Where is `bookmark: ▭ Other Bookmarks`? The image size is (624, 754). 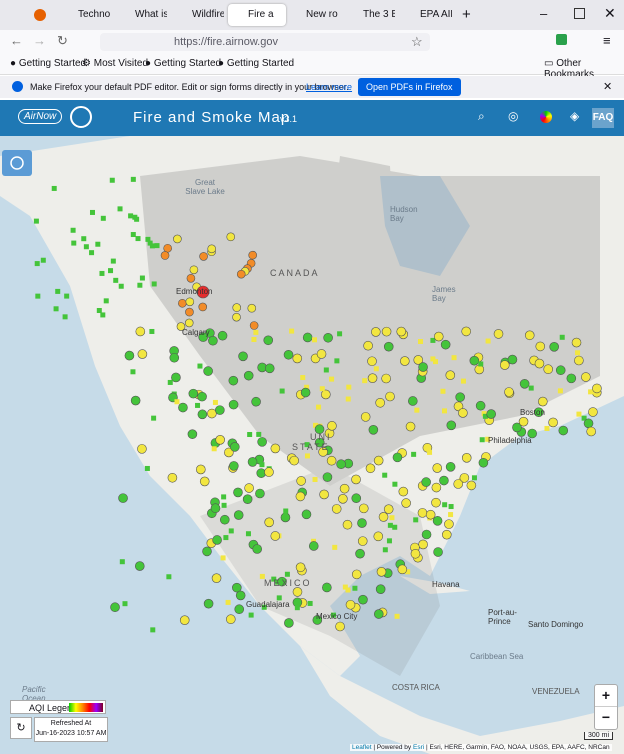 bookmark: ▭ Other Bookmarks is located at coordinates (569, 69).